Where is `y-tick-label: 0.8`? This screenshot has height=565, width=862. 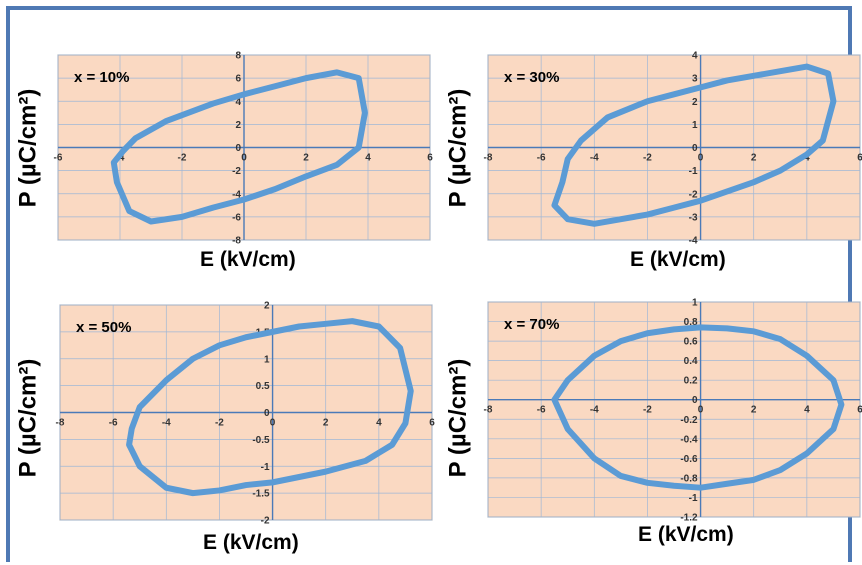
y-tick-label: 0.8 is located at coordinates (691, 322).